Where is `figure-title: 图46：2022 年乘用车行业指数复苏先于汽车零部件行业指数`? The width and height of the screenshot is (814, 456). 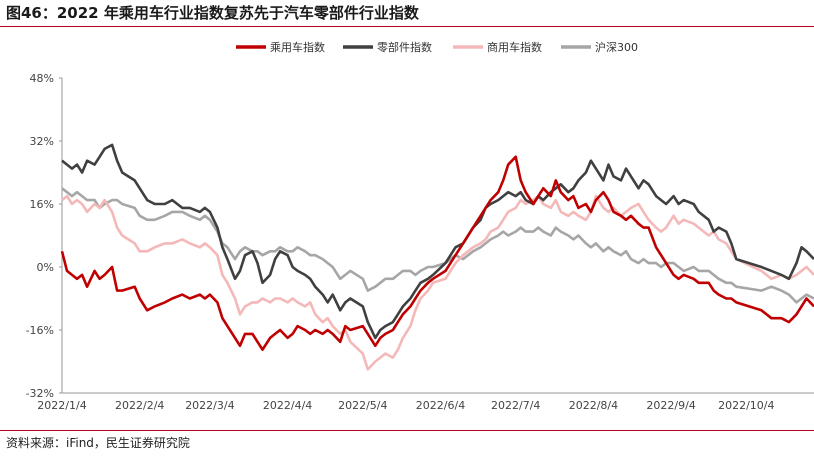
figure-title: 图46：2022 年乘用车行业指数复苏先于汽车零部件行业指数 is located at coordinates (212, 13).